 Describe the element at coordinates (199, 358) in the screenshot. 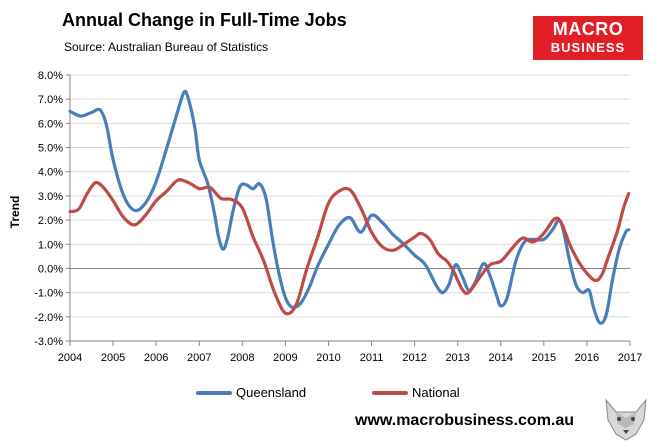

I see `x-tick-label: 2007` at that location.